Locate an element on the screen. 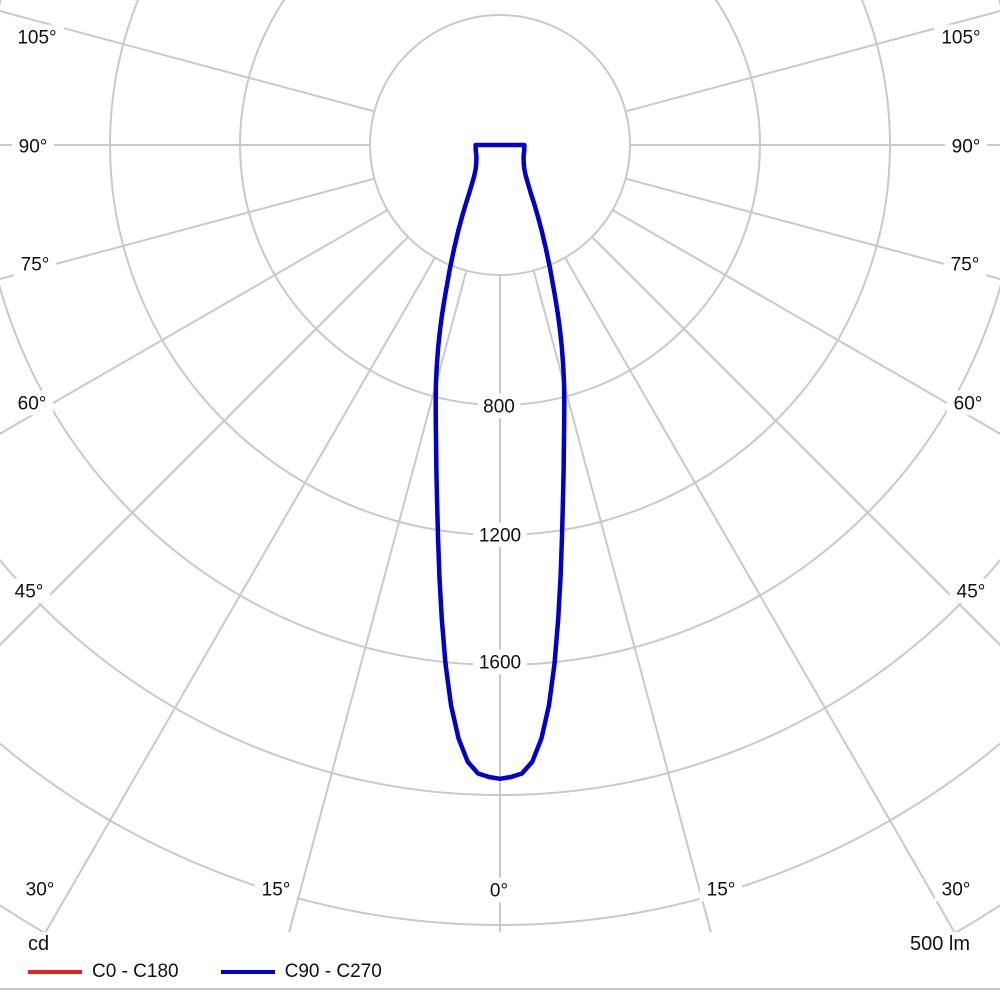 This screenshot has height=1000, width=1000. bottom-rule is located at coordinates (500, 989).